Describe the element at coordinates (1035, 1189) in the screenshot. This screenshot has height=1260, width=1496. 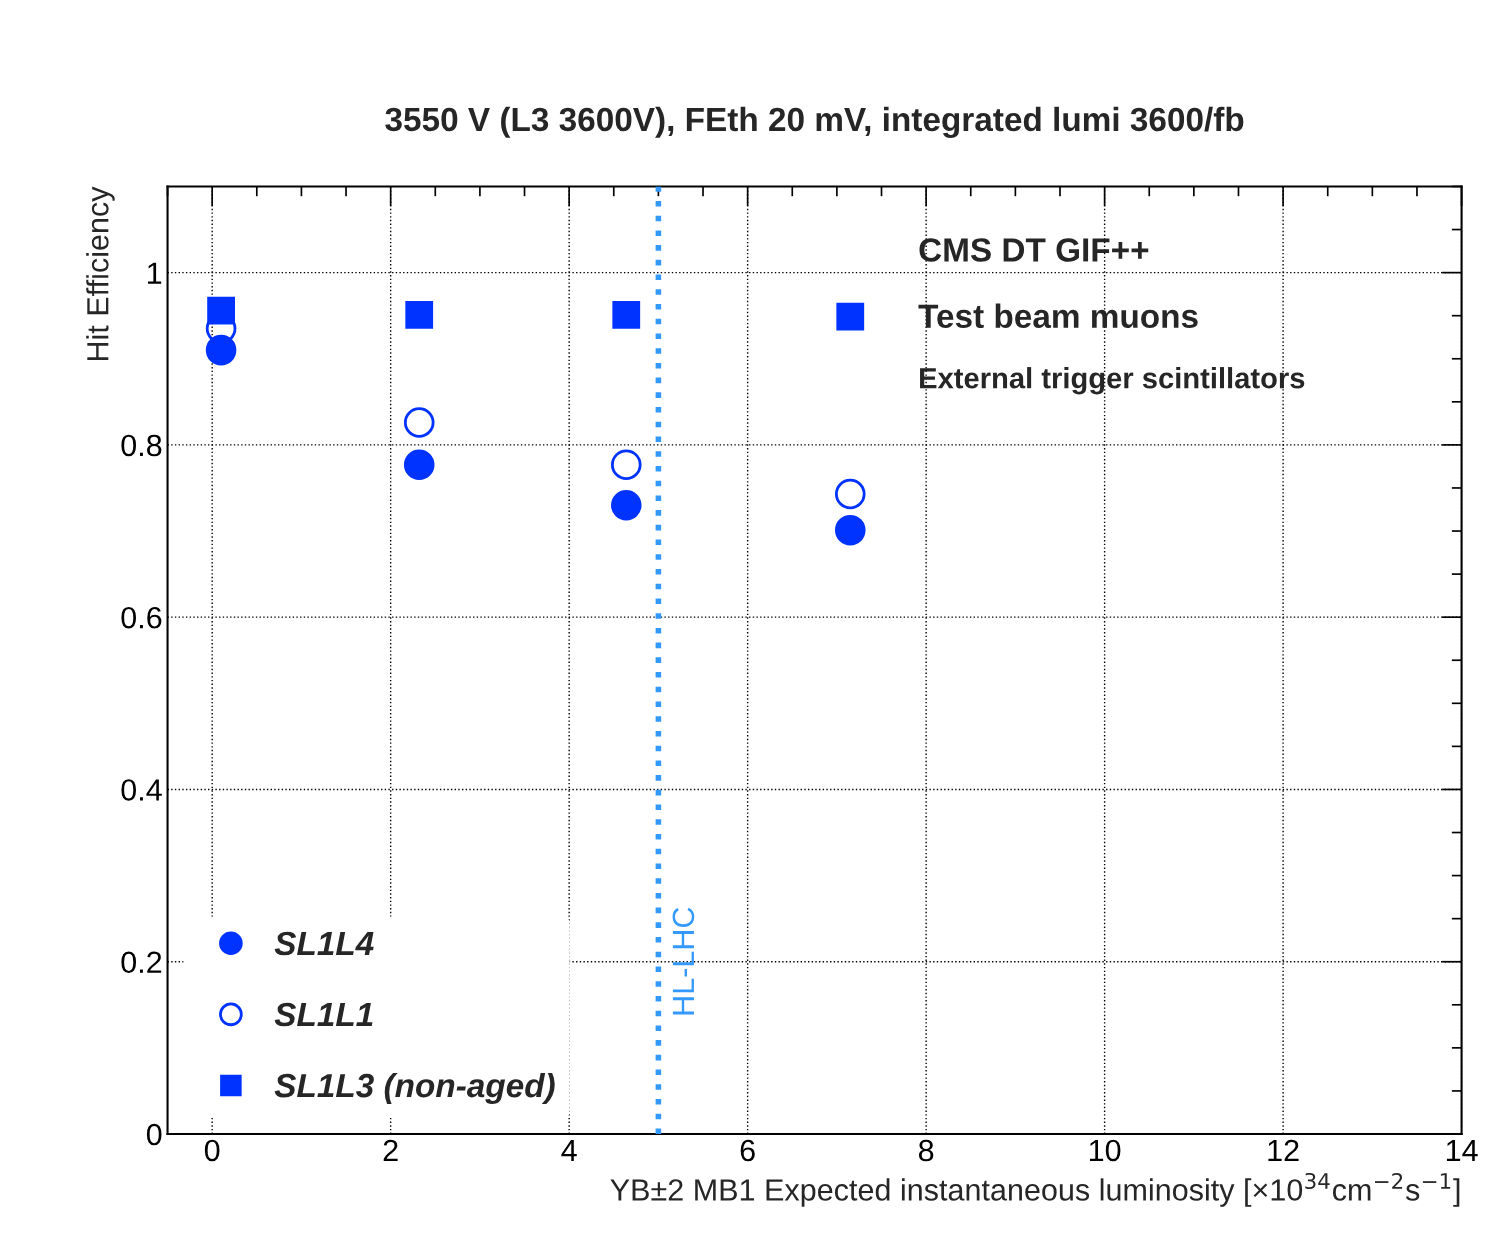
I see `x-axis-title: YB±2 MB1 Expected instantaneous luminosity [×10$^{34}$cm$^{−2}$s$^{−1}$]` at that location.